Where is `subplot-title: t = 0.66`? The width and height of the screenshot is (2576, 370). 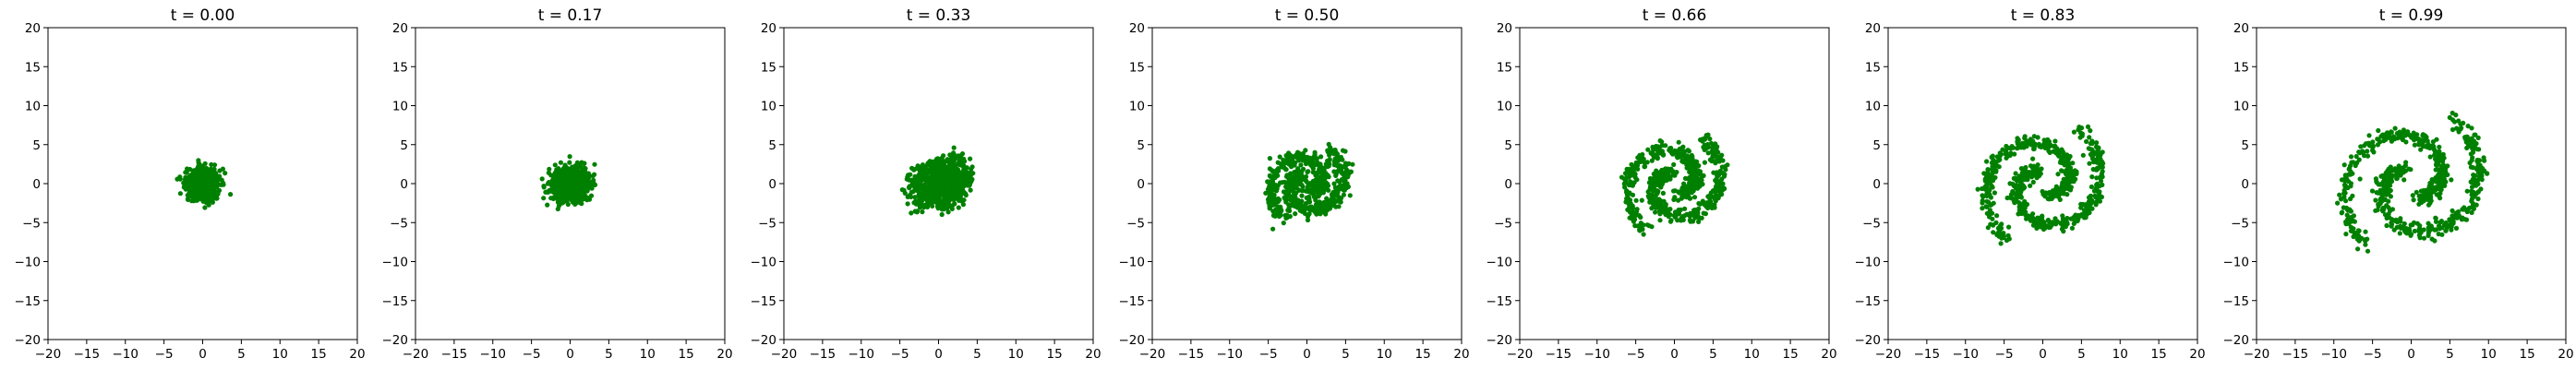
subplot-title: t = 0.66 is located at coordinates (1675, 15).